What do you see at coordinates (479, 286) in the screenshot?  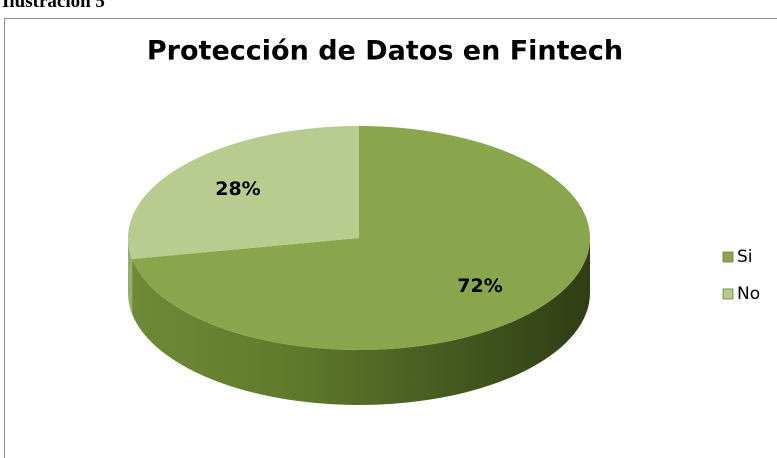 I see `data-label: 72%` at bounding box center [479, 286].